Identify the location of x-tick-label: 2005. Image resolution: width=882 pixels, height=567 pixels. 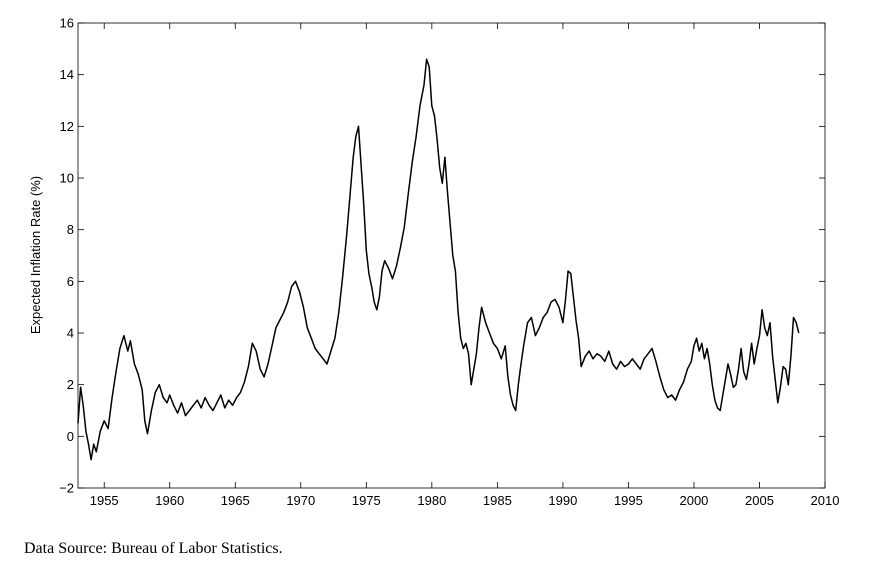
(759, 500).